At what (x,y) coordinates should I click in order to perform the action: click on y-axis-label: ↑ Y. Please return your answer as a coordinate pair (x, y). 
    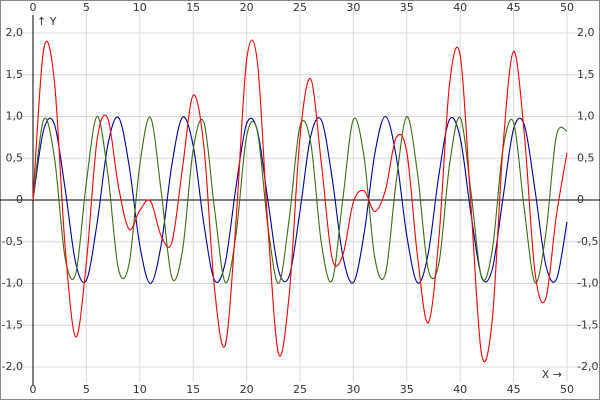
    Looking at the image, I should click on (47, 21).